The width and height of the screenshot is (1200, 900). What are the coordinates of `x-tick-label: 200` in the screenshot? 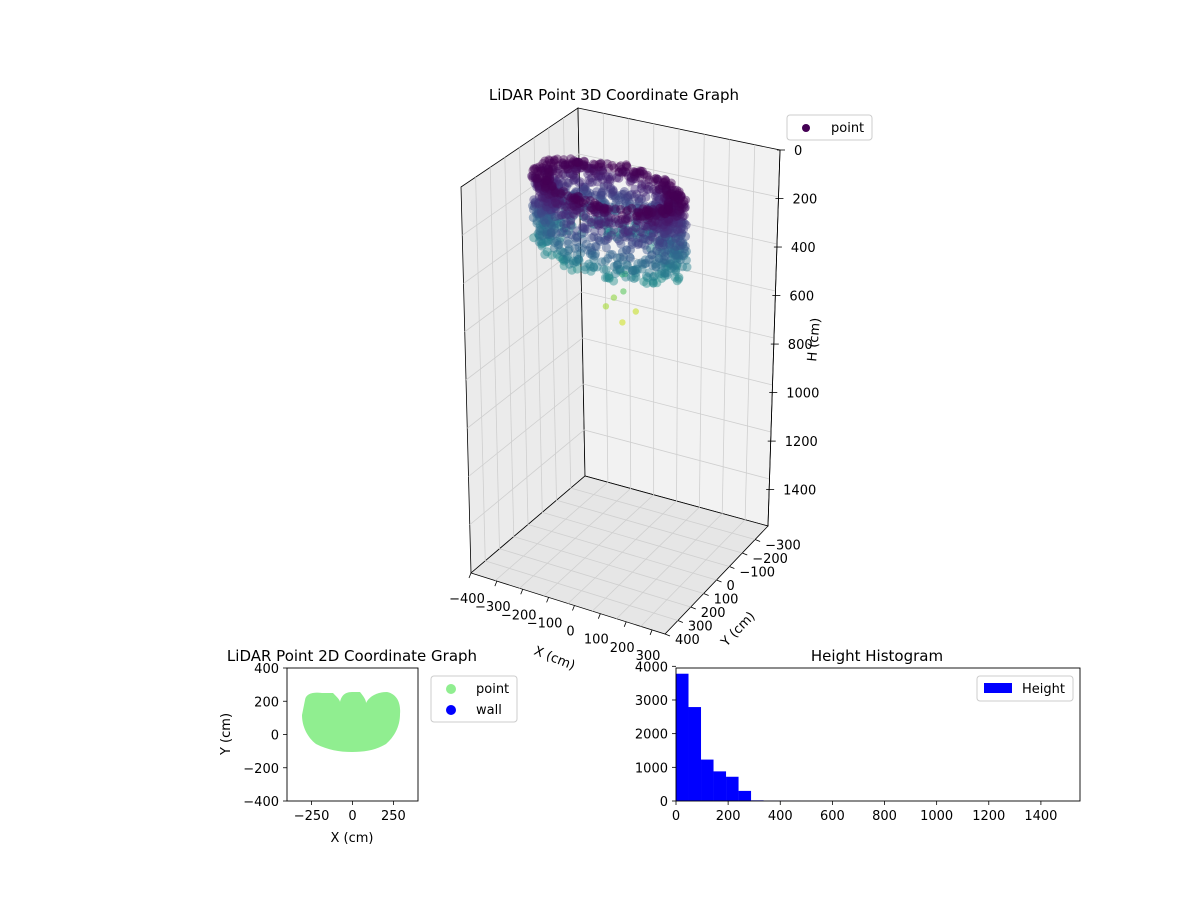 It's located at (622, 648).